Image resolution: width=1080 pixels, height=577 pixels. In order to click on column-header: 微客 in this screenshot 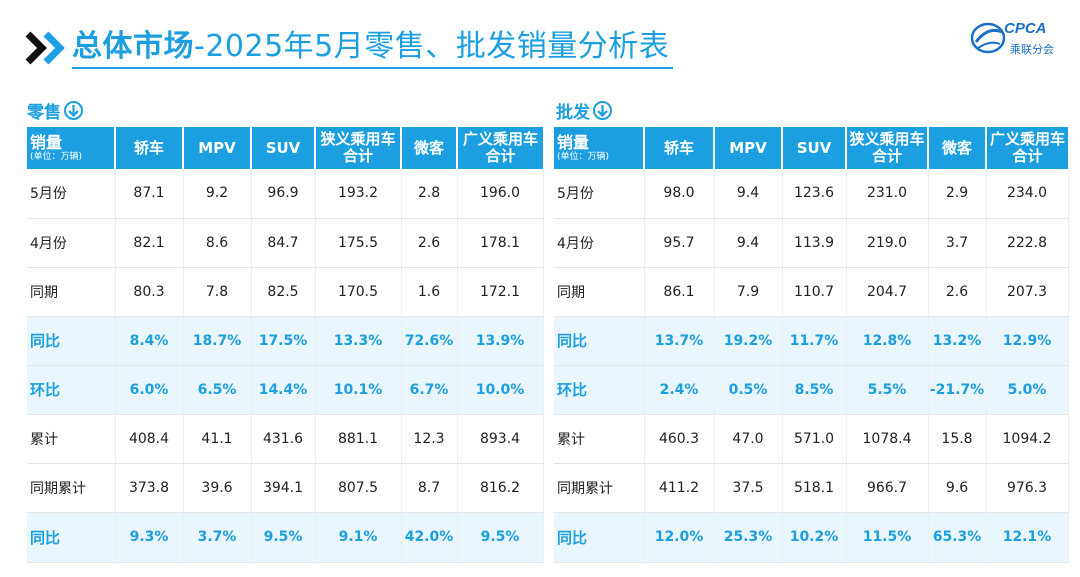, I will do `click(957, 148)`.